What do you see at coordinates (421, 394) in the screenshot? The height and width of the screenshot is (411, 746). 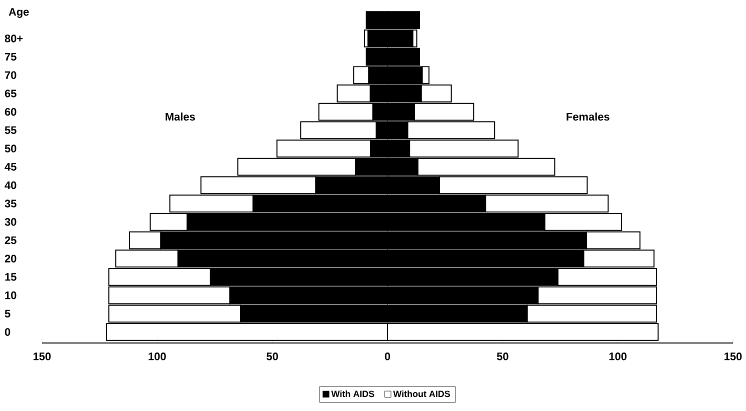 I see `legend-label: Without AIDS` at bounding box center [421, 394].